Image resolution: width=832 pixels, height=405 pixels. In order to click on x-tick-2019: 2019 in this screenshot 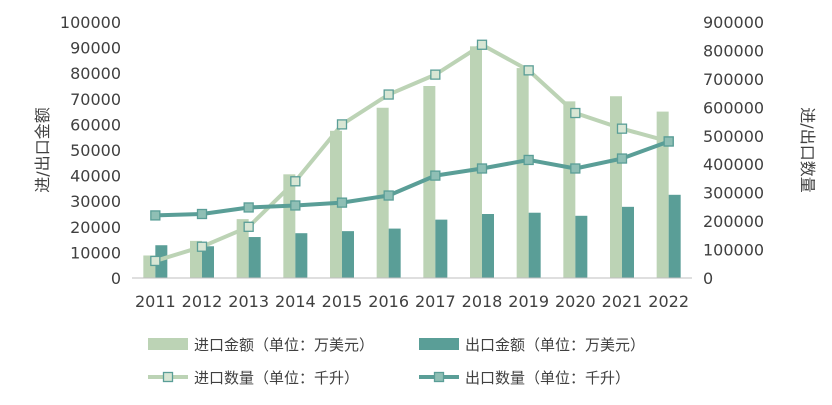, I will do `click(528, 301)`.